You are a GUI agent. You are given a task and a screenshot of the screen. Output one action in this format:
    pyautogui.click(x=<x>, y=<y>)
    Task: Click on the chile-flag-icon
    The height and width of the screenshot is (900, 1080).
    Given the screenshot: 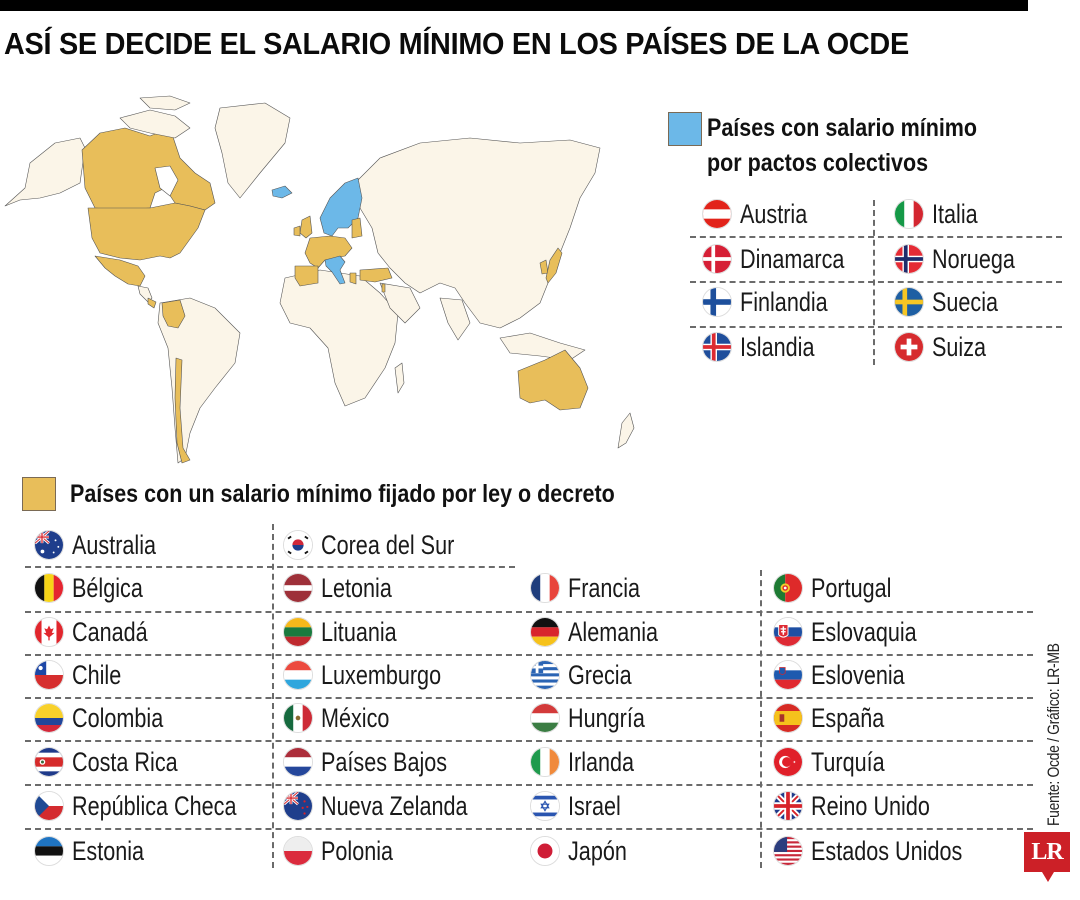 What is the action you would take?
    pyautogui.click(x=49, y=675)
    